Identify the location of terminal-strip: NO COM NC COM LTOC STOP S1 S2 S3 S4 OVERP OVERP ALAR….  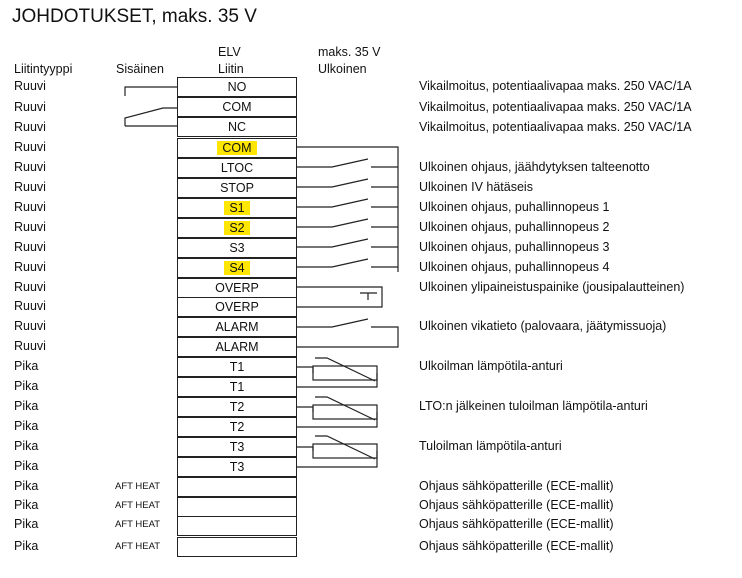
(237, 317).